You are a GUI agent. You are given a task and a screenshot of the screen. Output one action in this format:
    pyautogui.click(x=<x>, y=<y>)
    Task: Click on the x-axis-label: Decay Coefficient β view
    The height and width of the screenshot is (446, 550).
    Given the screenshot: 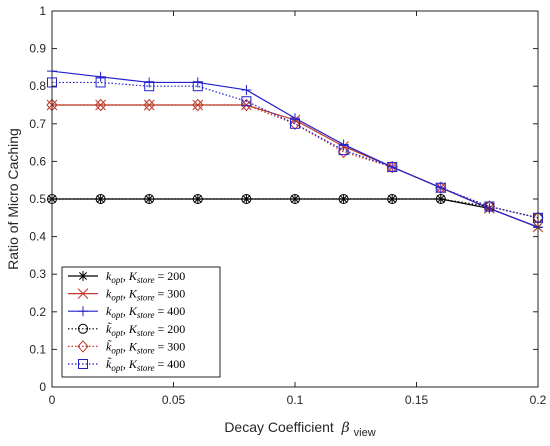 What is the action you would take?
    pyautogui.click(x=299, y=429)
    